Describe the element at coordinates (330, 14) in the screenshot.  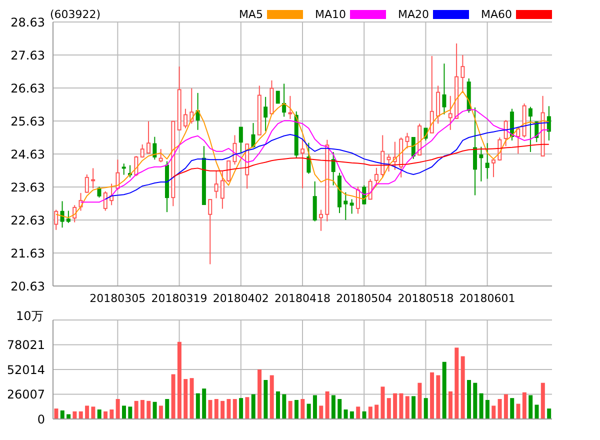
I see `legend-label: MA10` at that location.